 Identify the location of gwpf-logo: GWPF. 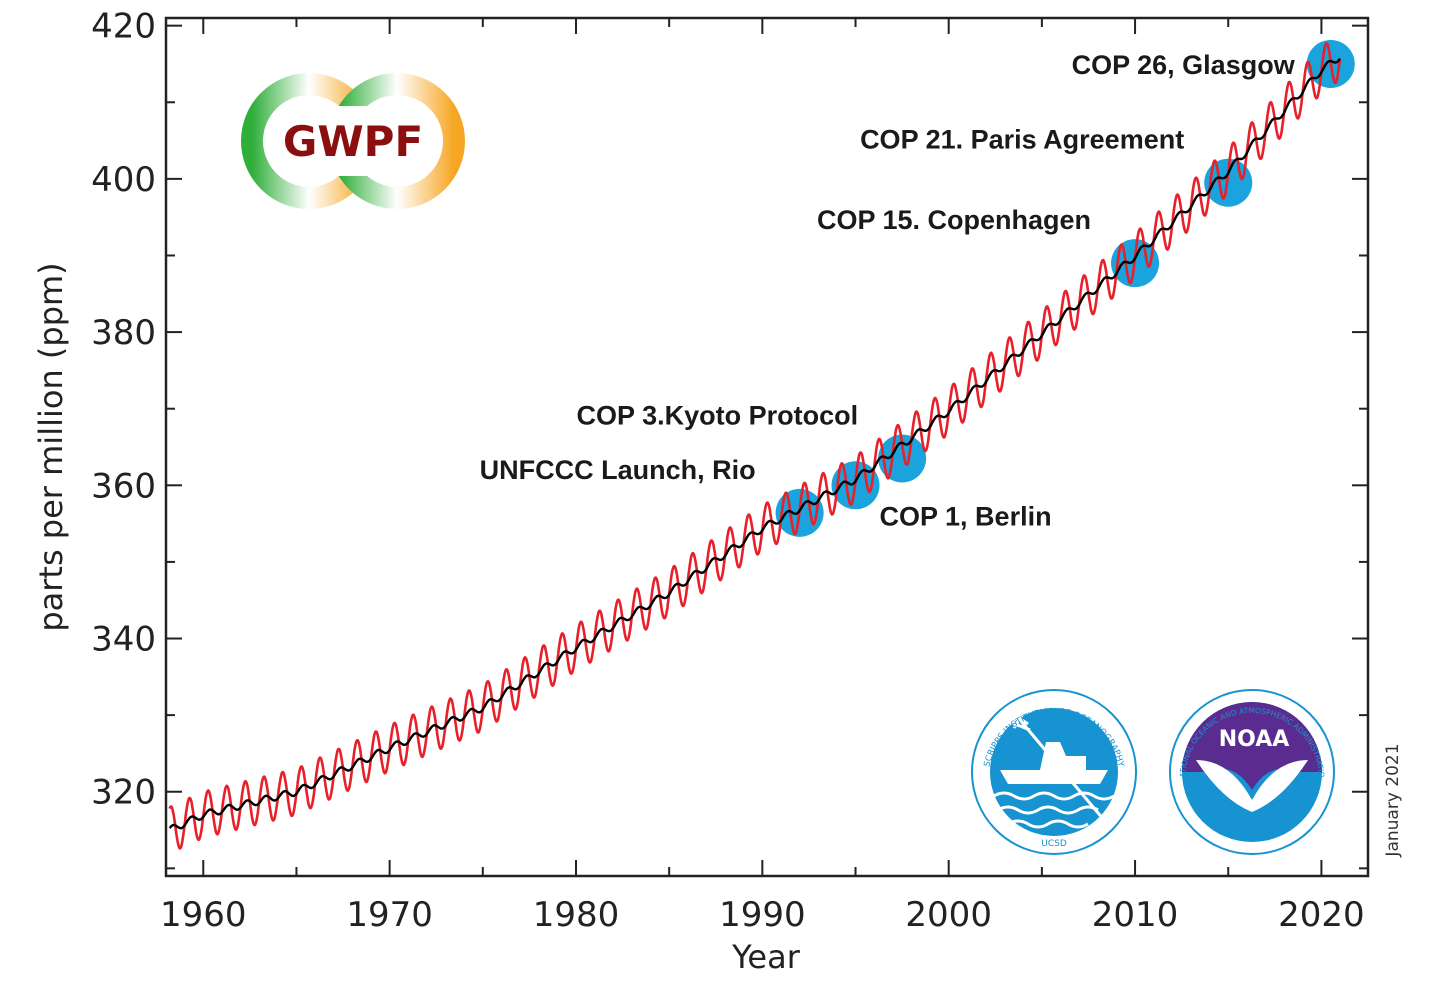
(353, 141).